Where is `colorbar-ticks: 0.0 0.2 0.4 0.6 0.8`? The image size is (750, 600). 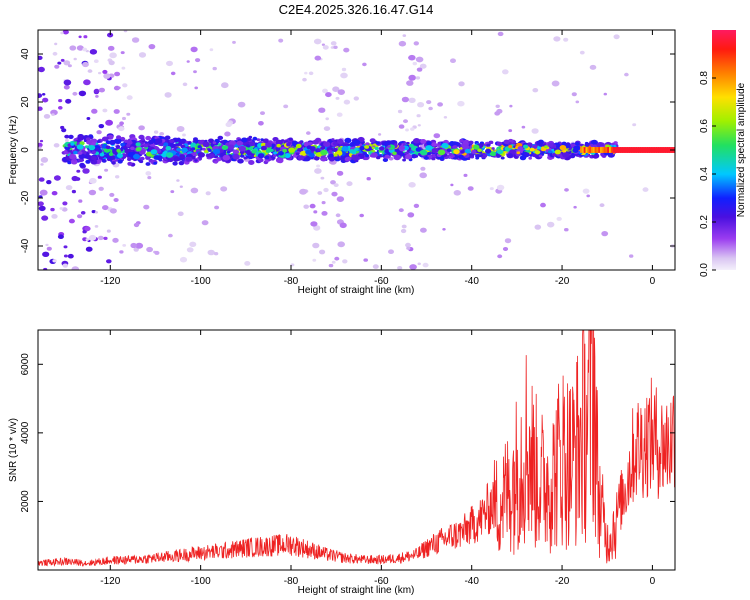 colorbar-ticks: 0.0 0.2 0.4 0.6 0.8 is located at coordinates (707, 174).